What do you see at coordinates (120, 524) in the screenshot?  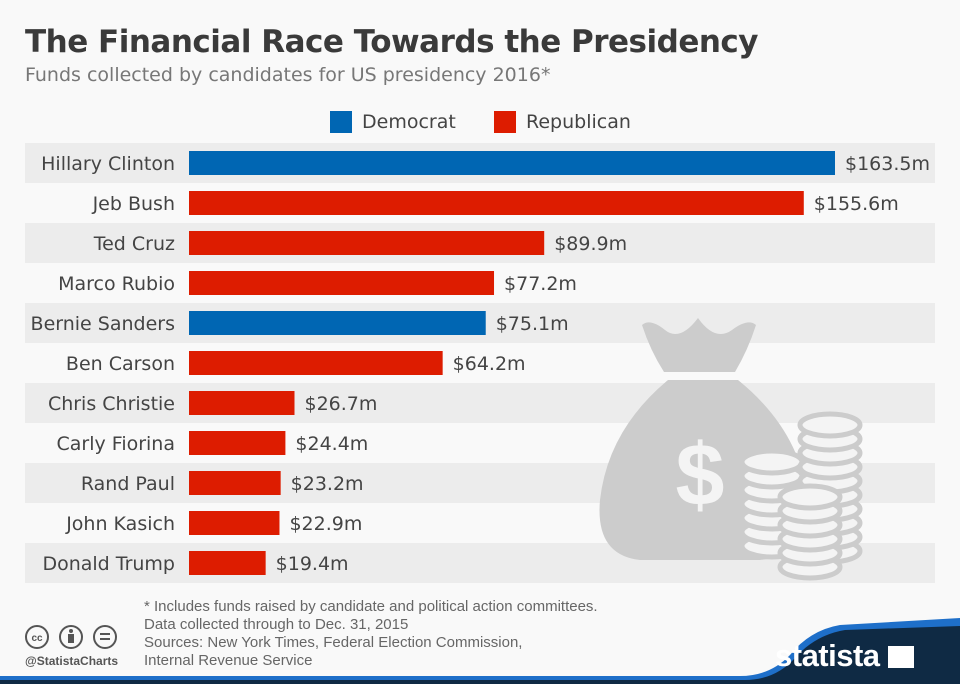 I see `category-label: John Kasich` at bounding box center [120, 524].